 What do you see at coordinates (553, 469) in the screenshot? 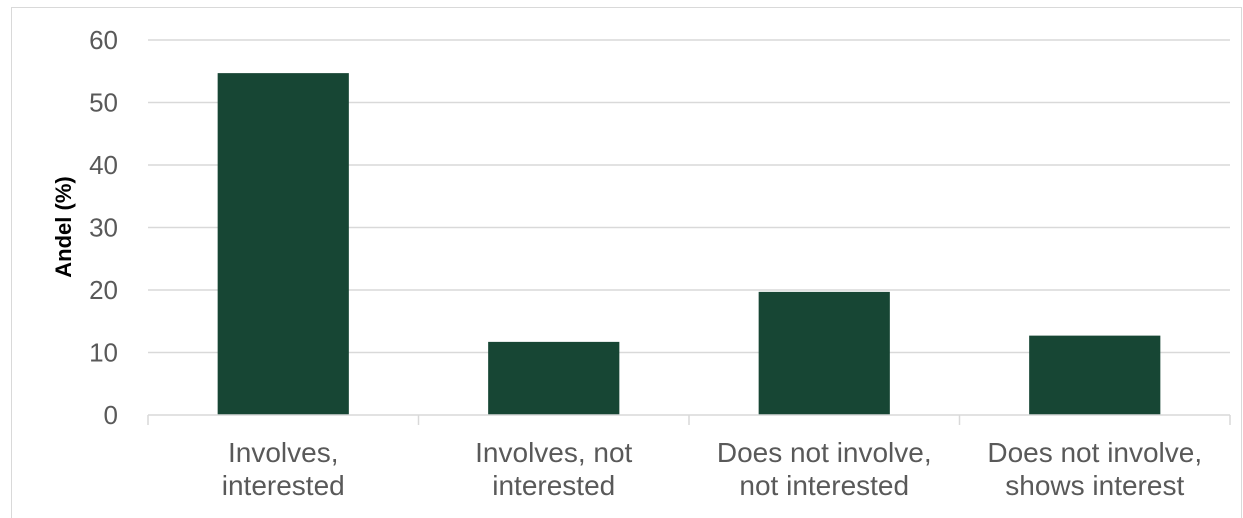
I see `x-tick-label: Involves, not interested` at bounding box center [553, 469].